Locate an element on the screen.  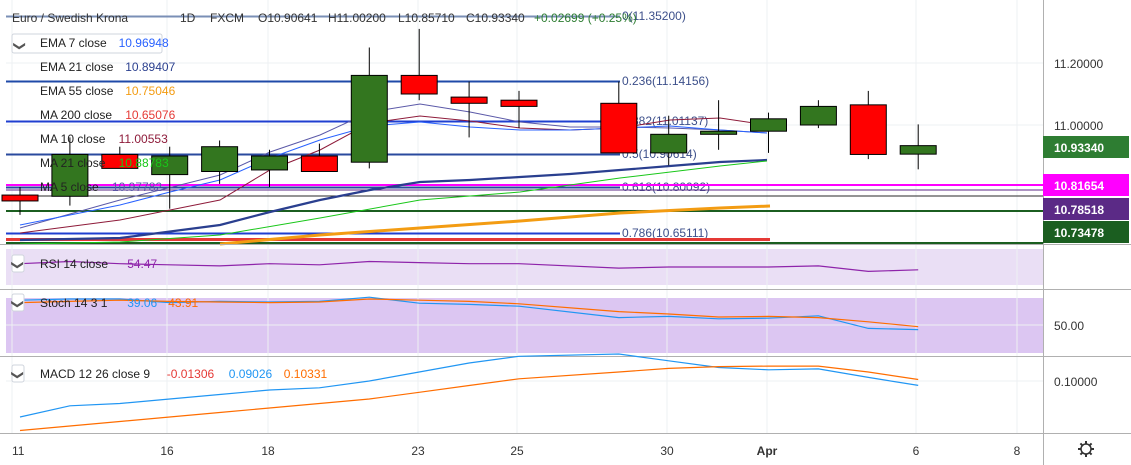
indicator-legend-item: MA 5 close 10.97782 is located at coordinates (101, 187).